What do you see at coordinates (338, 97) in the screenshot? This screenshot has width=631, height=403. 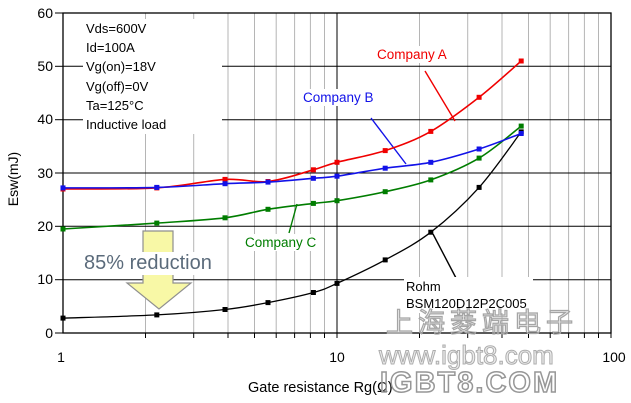 I see `series-label-company-b: Company B` at bounding box center [338, 97].